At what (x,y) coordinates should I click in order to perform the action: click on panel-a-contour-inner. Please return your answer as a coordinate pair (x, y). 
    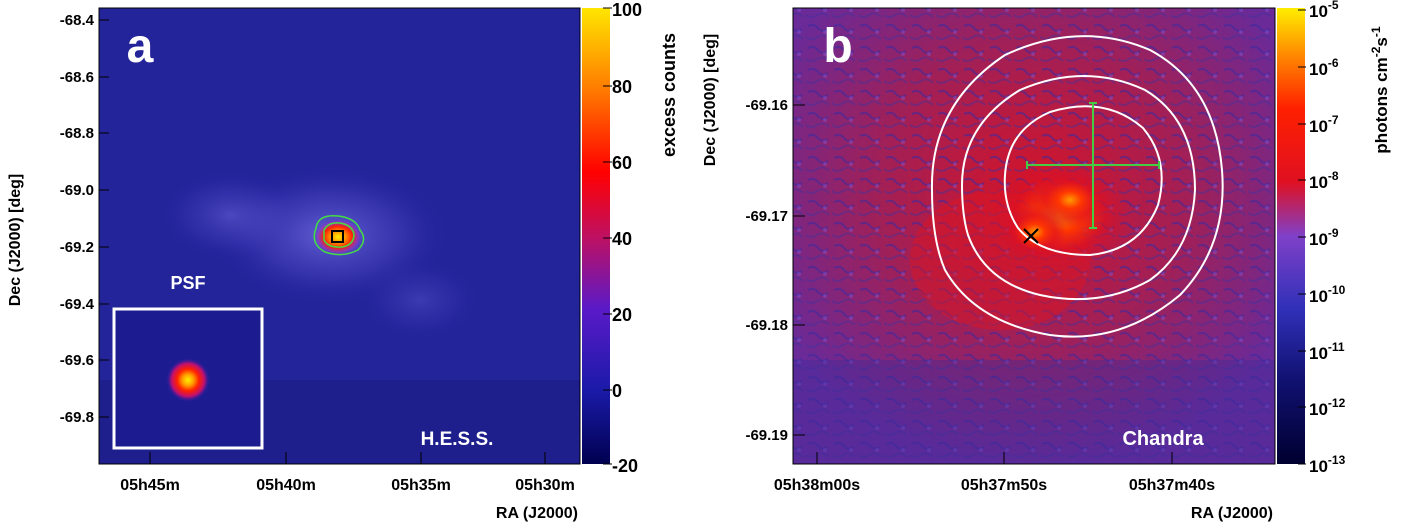
    Looking at the image, I should click on (339, 235).